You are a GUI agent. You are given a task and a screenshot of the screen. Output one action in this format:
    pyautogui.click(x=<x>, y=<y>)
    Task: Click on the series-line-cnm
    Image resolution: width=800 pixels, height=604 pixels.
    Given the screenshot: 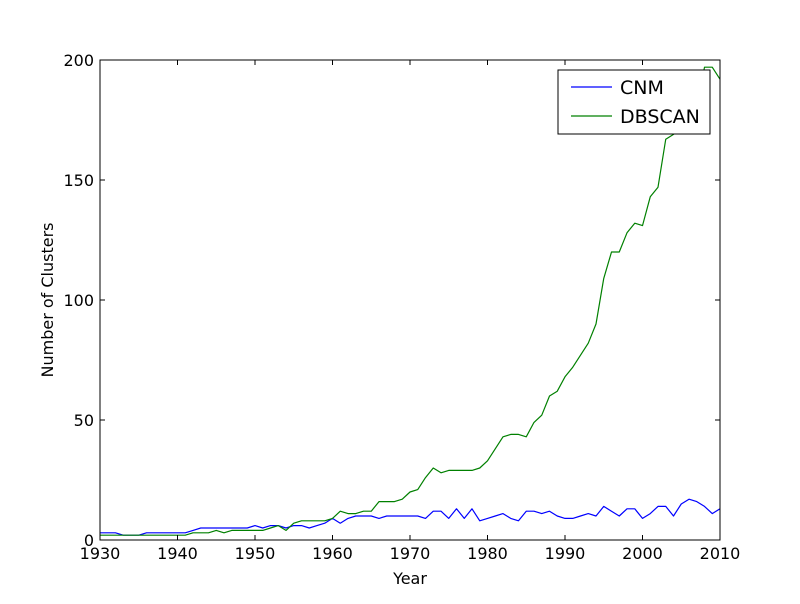 What is the action you would take?
    pyautogui.click(x=410, y=517)
    